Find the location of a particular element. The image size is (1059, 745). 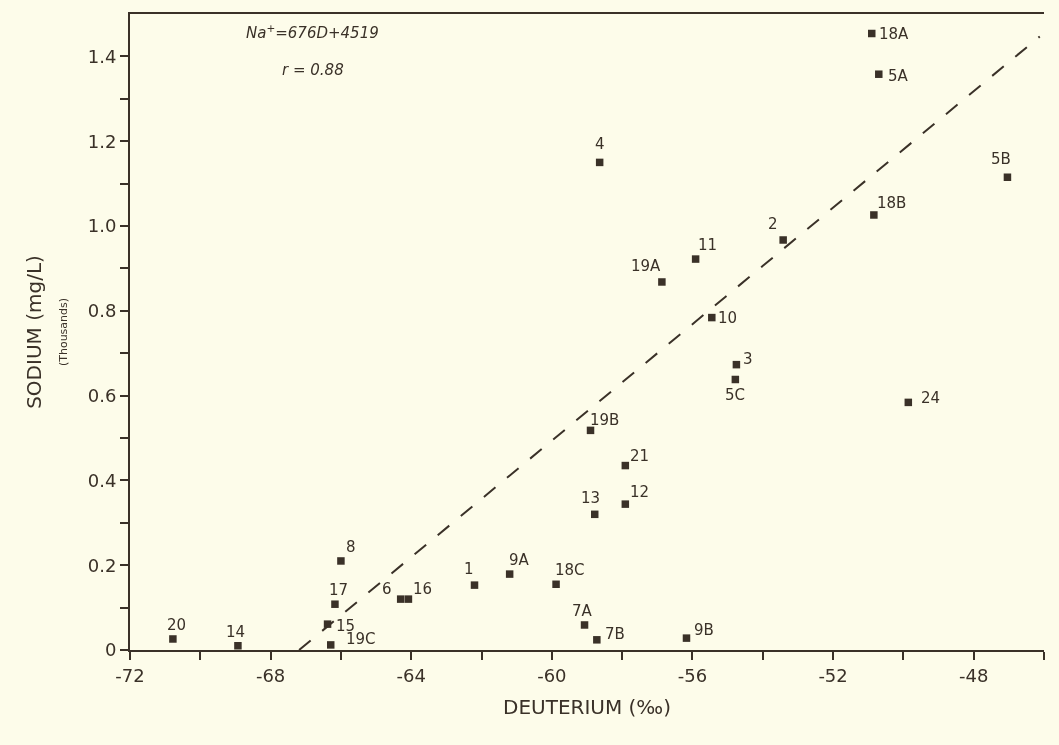

annotation: 7A is located at coordinates (582, 611).